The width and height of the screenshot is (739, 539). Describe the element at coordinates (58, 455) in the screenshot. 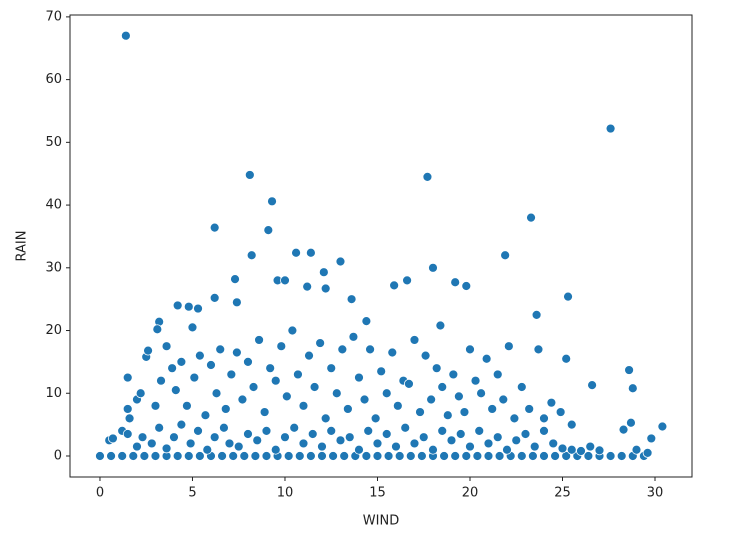

I see `y-tick-label: 0` at that location.